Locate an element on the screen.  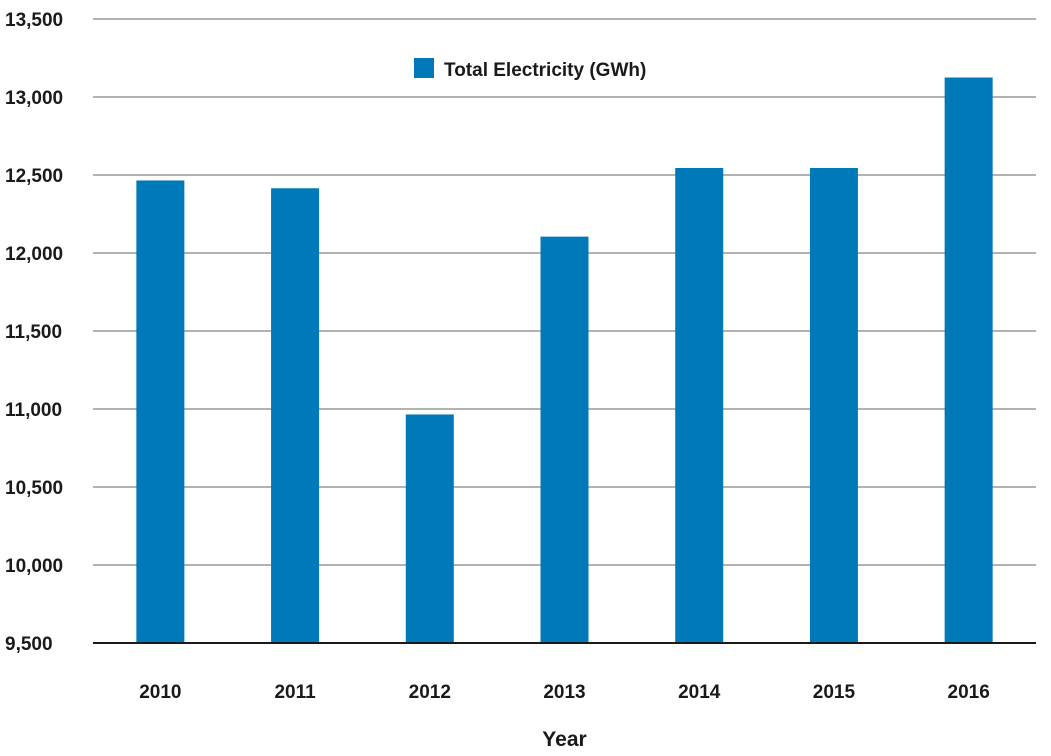
y-tick-label: 10,000 is located at coordinates (34, 566).